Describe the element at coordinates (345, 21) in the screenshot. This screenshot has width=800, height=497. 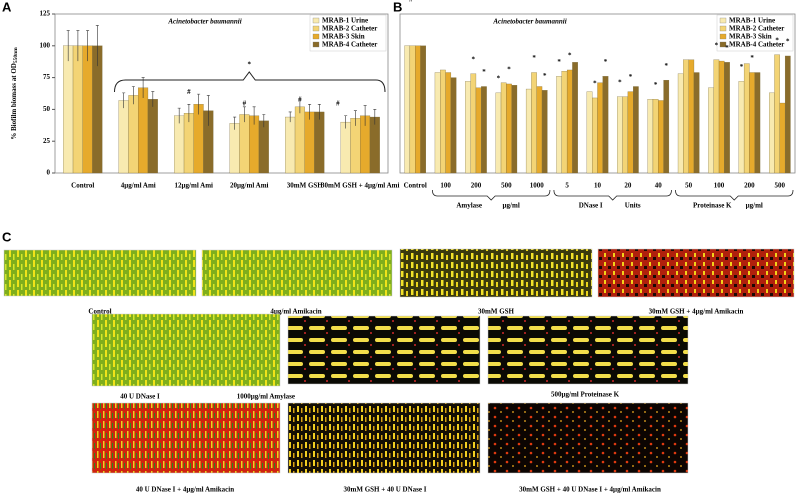
I see `legend-label: MRAB-1 Urine` at that location.